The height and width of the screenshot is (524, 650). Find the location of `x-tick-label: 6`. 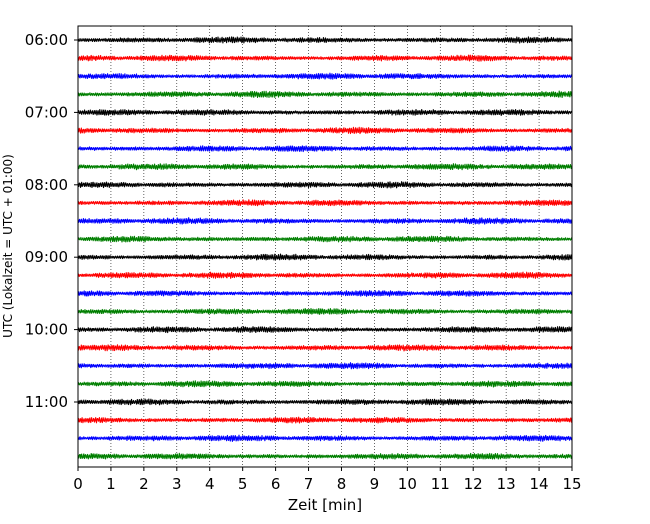

x-tick-label: 6 is located at coordinates (276, 484).